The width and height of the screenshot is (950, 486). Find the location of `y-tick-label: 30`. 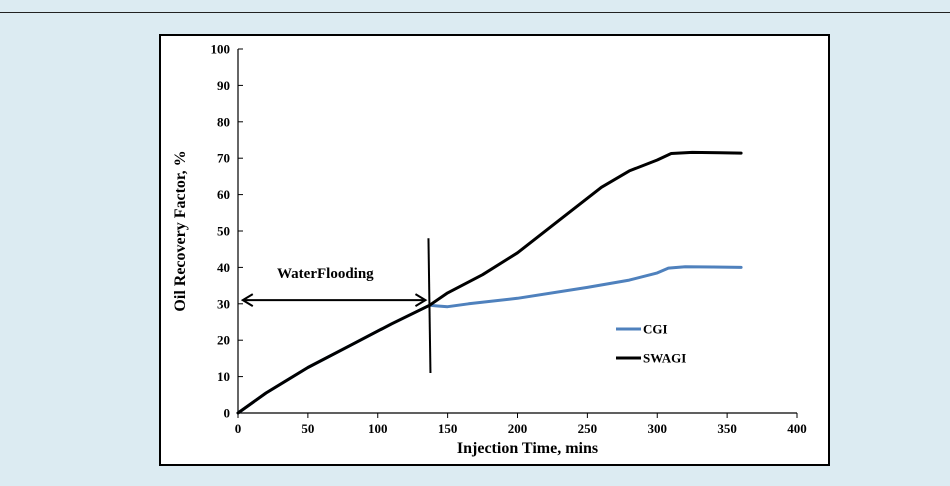

y-tick-label: 30 is located at coordinates (223, 303).